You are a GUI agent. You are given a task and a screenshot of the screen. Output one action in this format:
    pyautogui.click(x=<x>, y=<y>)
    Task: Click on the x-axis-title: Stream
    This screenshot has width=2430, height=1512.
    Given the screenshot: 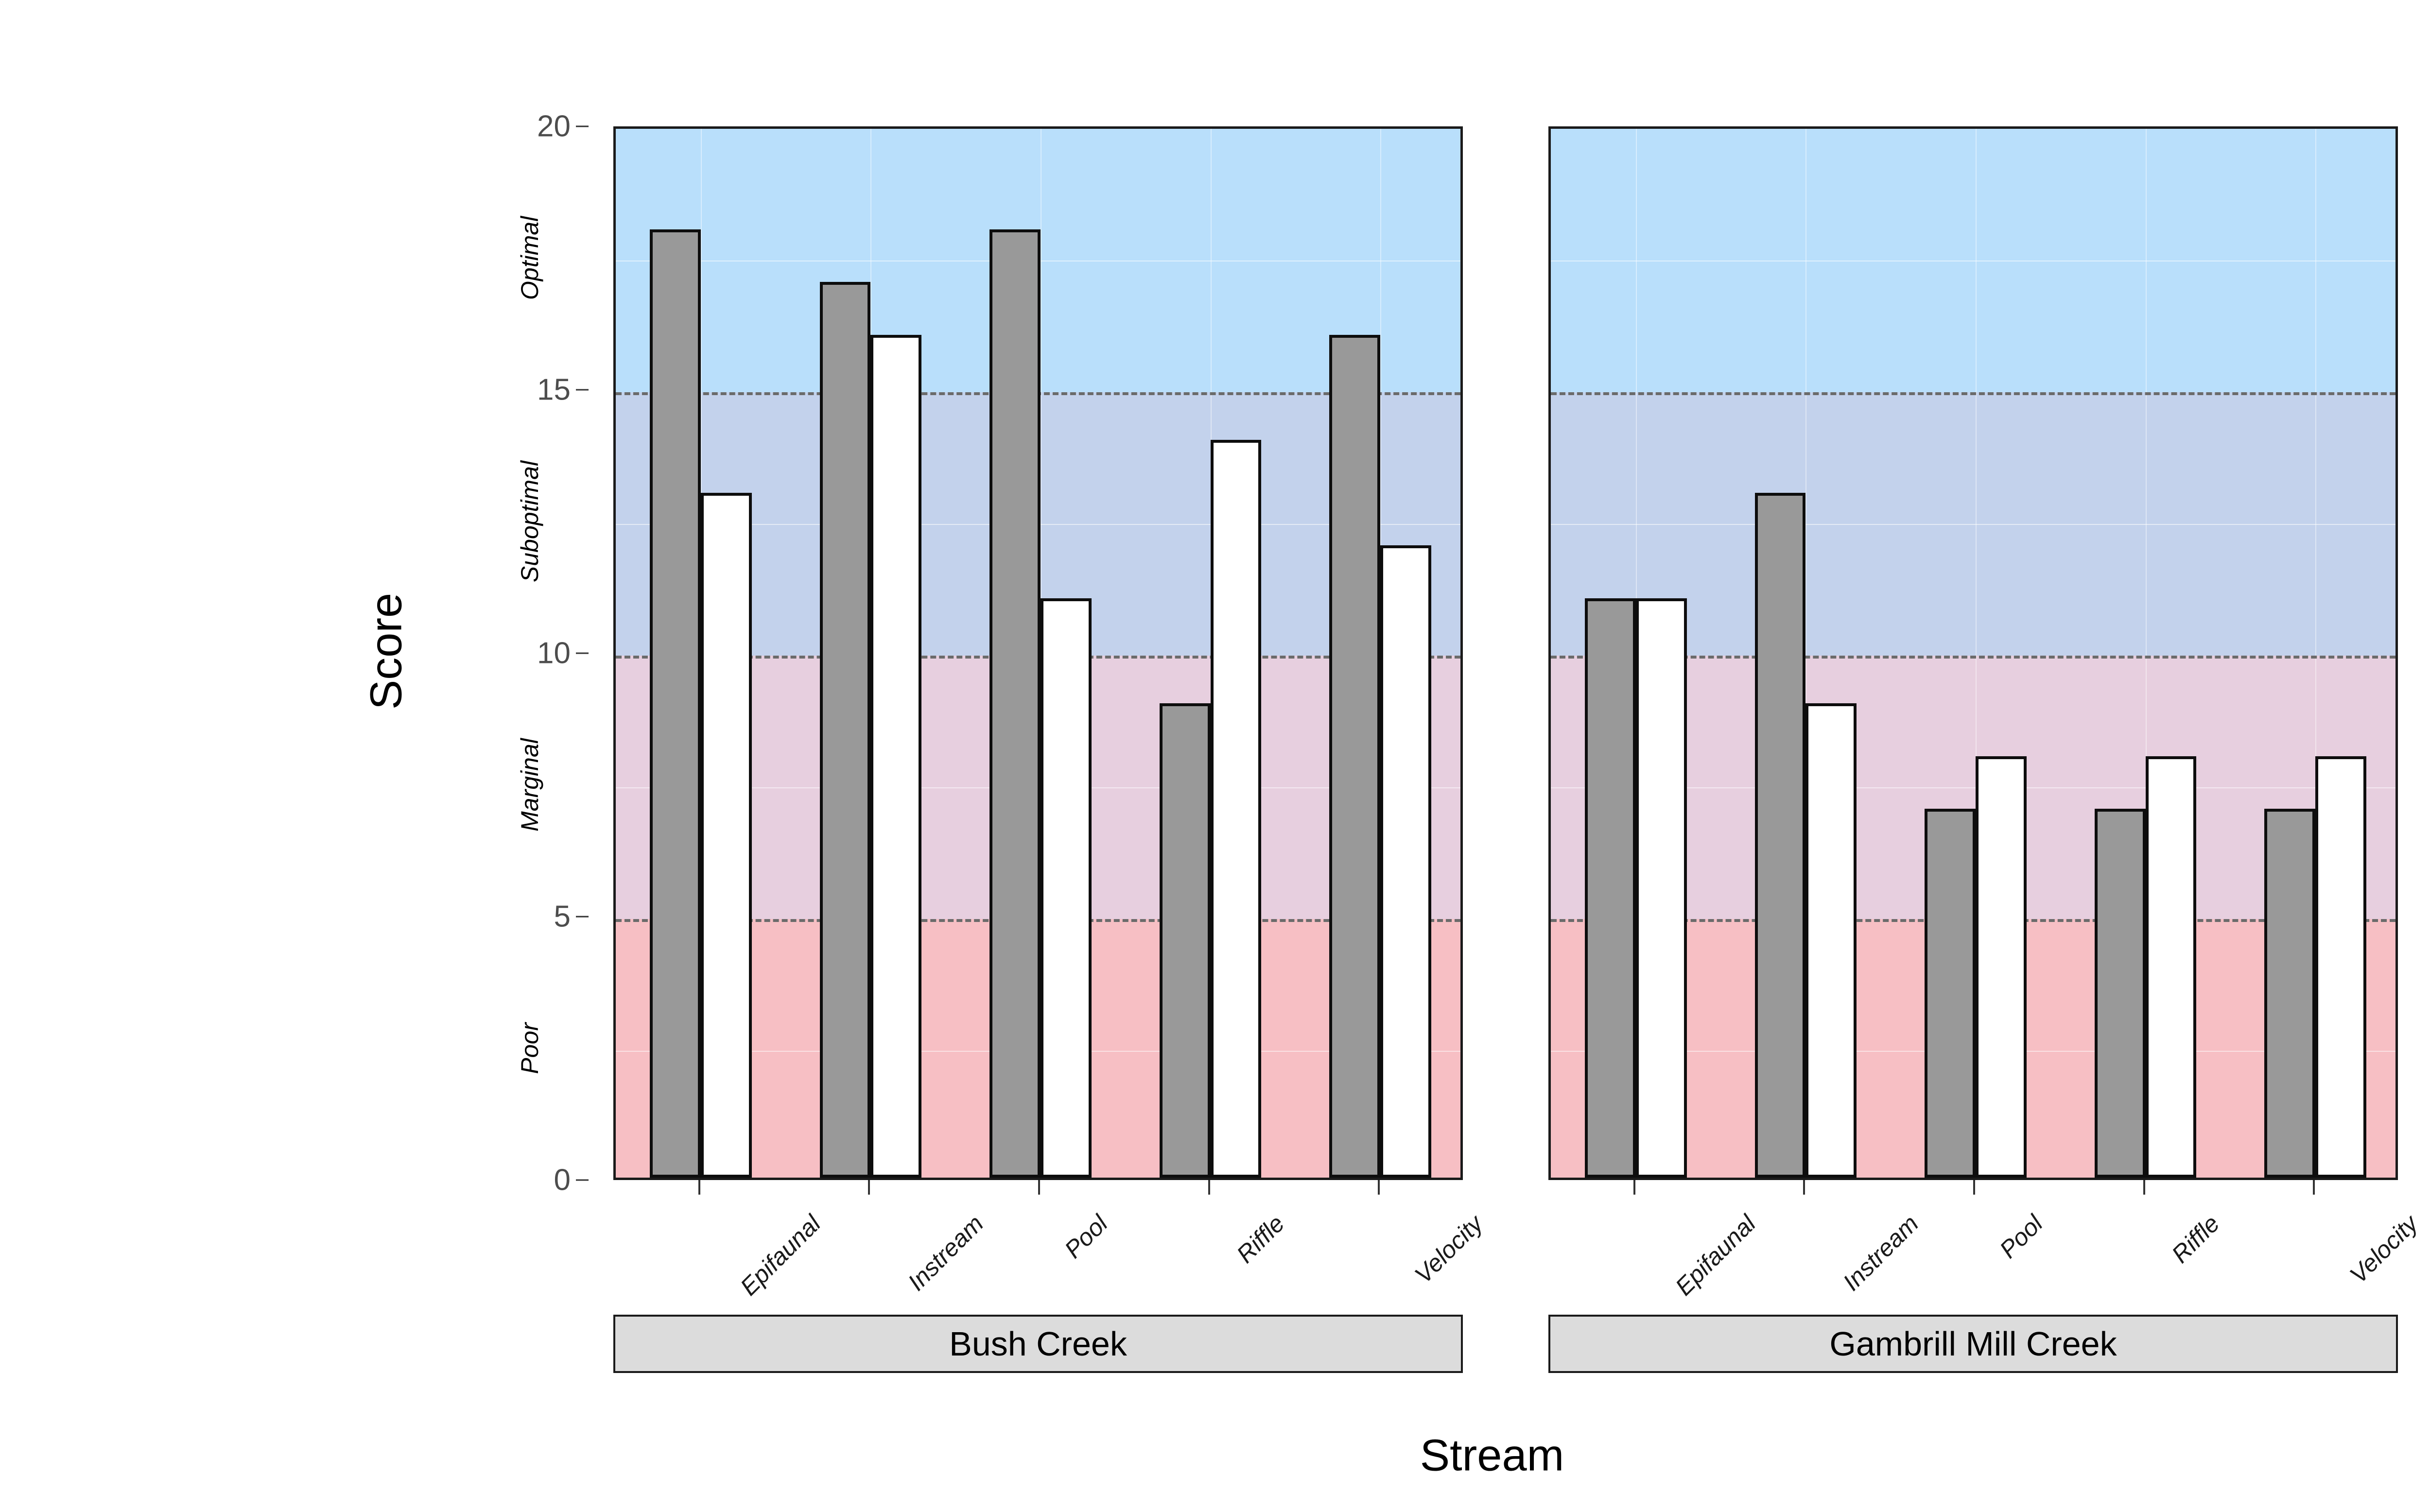 What is the action you would take?
    pyautogui.click(x=1492, y=1455)
    